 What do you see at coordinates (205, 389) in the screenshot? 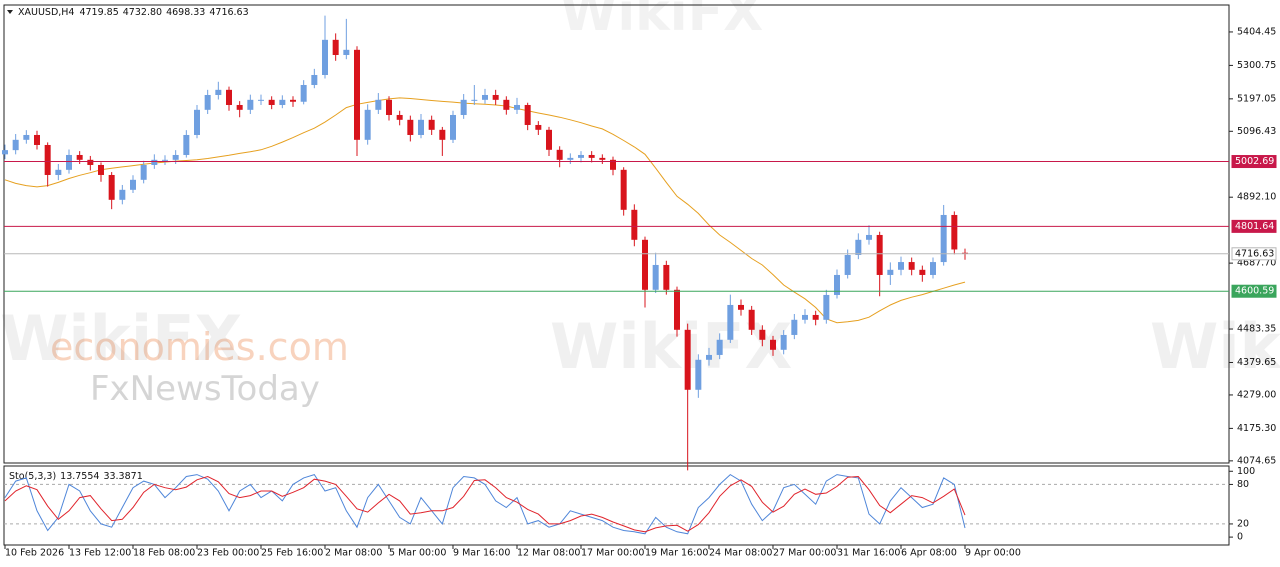
I see `watermark: FxNewsToday` at bounding box center [205, 389].